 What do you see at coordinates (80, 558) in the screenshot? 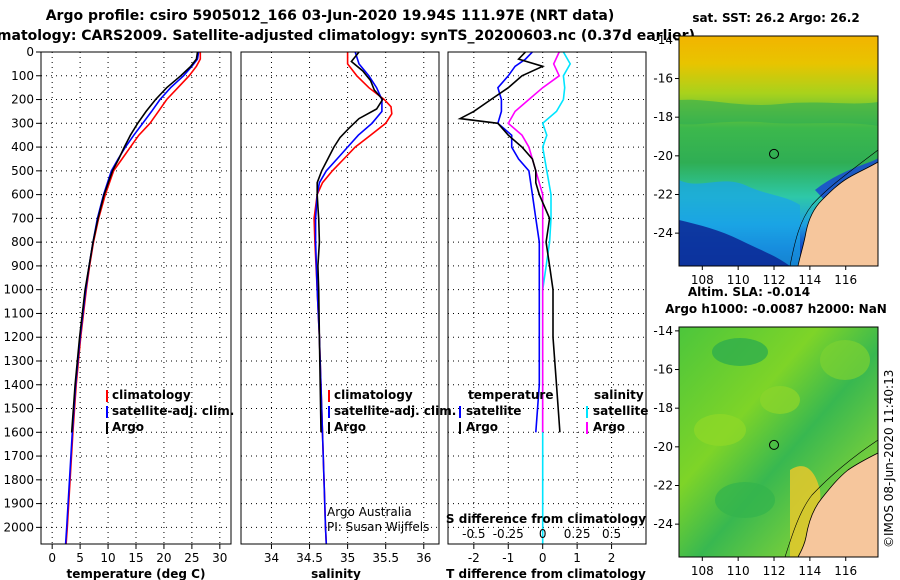
I see `x-tick-label: 5` at bounding box center [80, 558].